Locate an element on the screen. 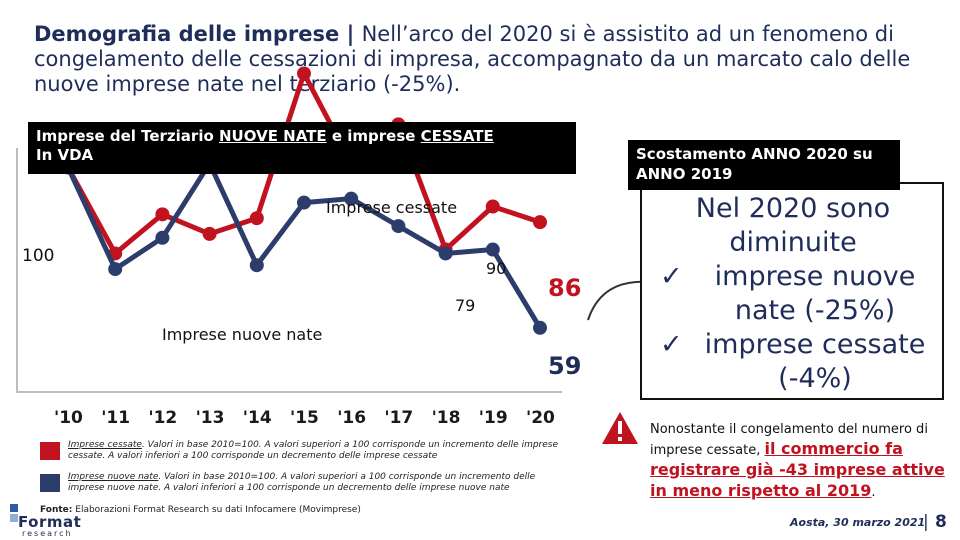 This screenshot has height=540, width=960. legend-nuove-title: Imprese nuove nate is located at coordinates (113, 477).